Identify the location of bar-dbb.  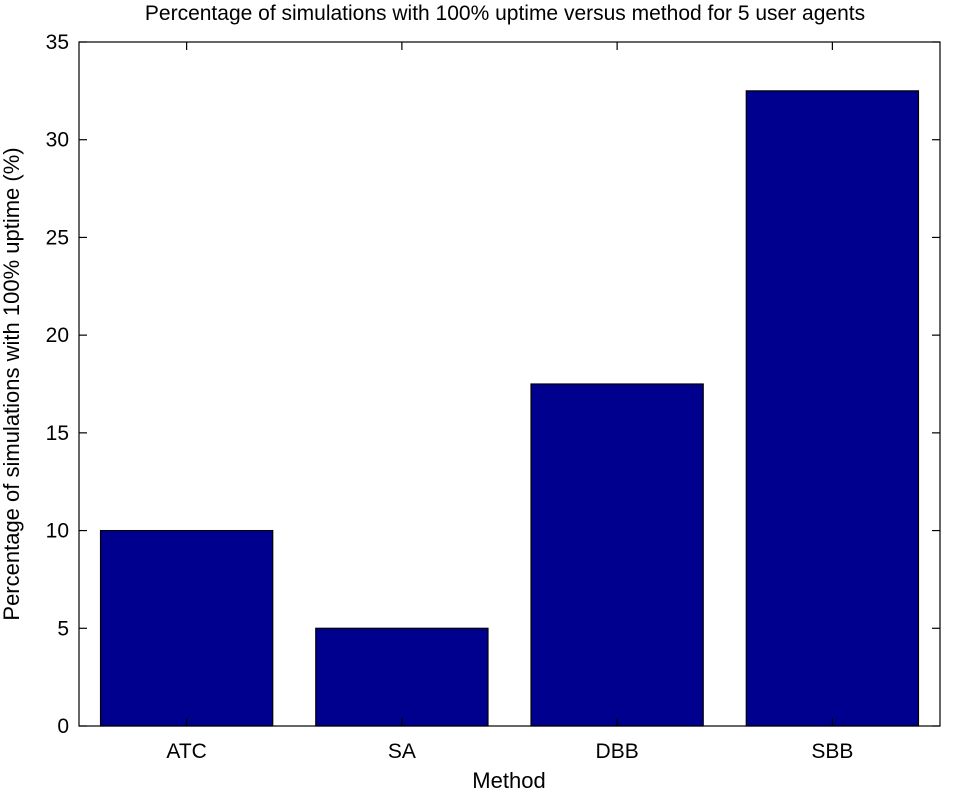
(617, 555).